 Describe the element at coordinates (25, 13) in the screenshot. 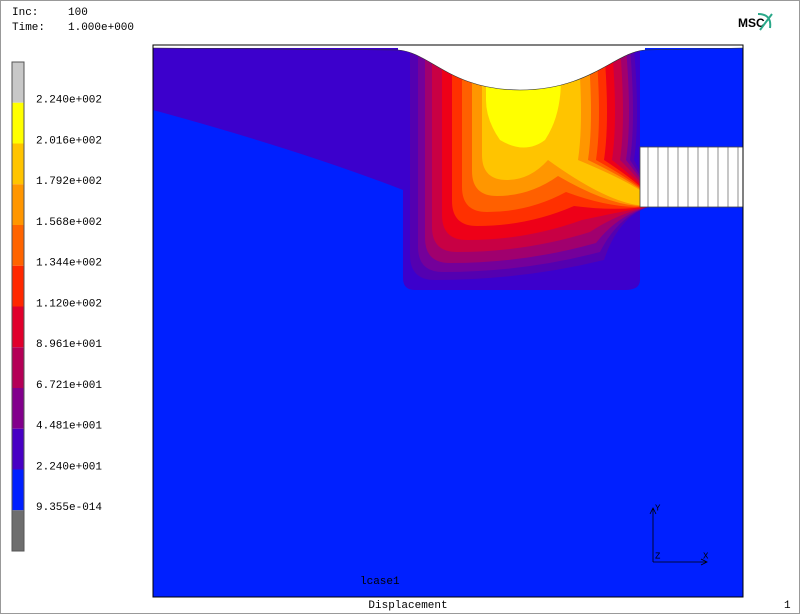

I see `inc-label: Inc:` at that location.